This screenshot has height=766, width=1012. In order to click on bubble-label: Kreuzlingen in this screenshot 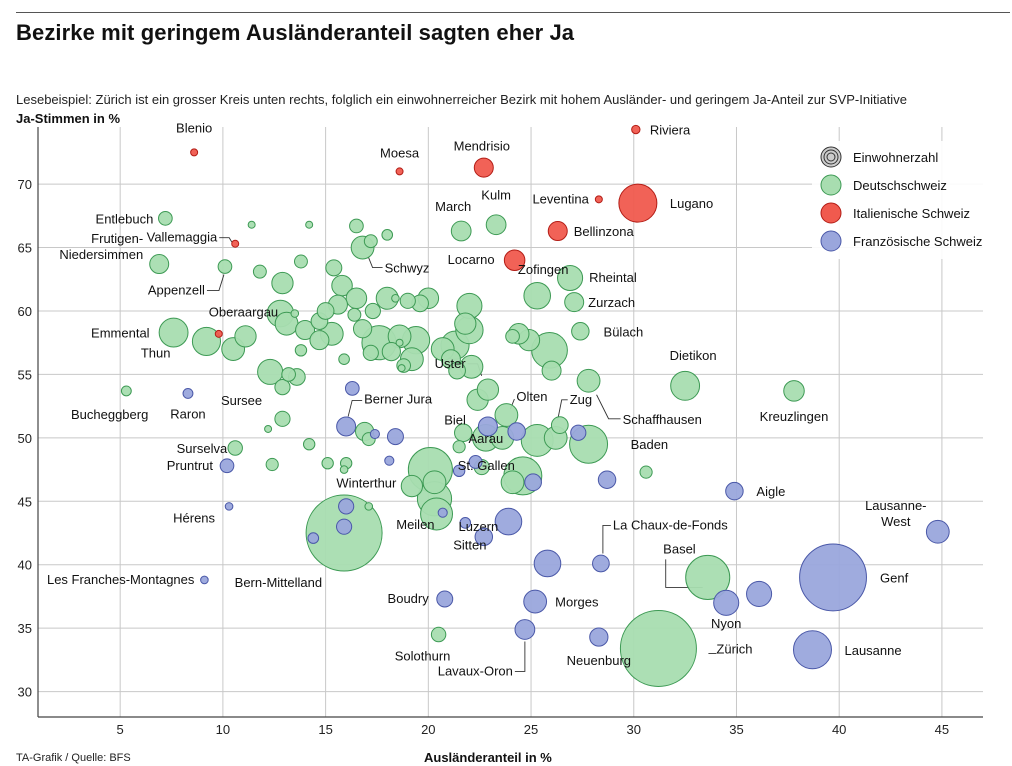, I will do `click(794, 416)`.